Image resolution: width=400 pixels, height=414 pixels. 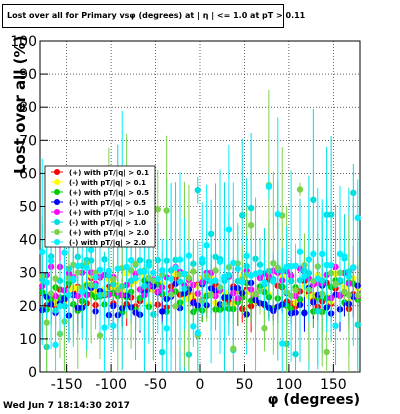 I want to click on legend-label: (-) with pT/|q| > 1.0, so click(x=107, y=223).